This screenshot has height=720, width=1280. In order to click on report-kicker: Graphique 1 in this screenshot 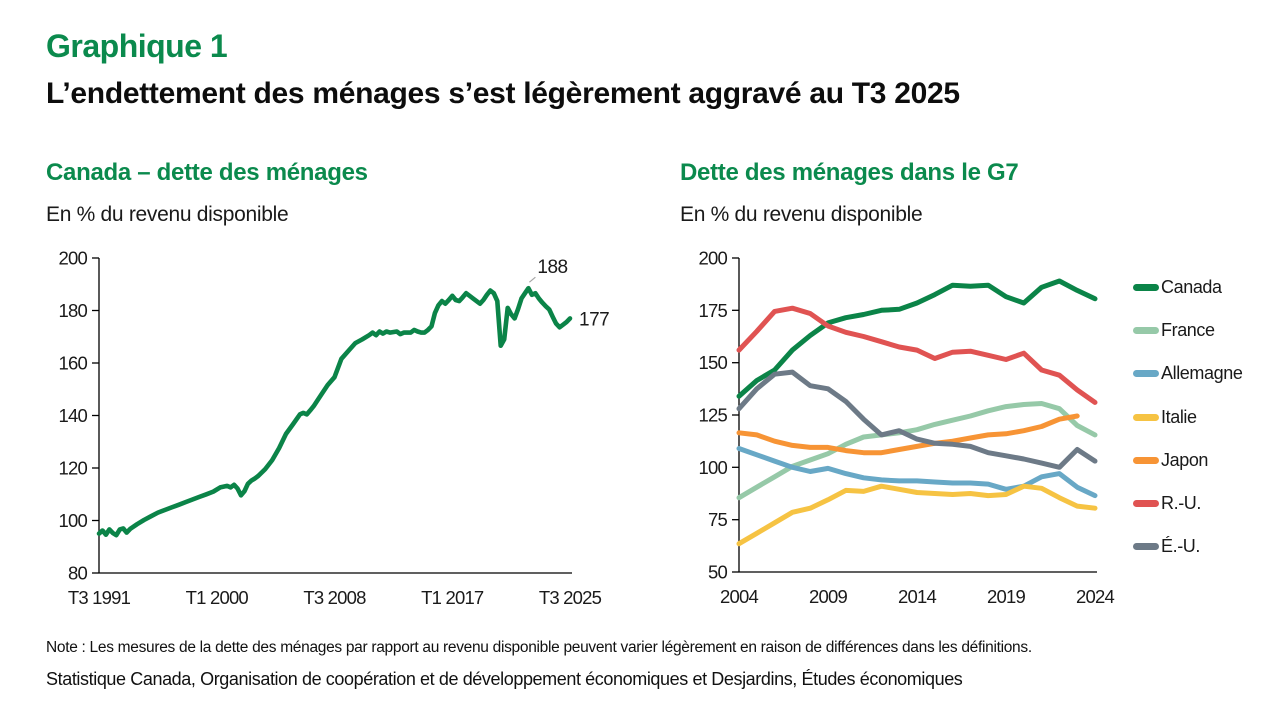, I will do `click(137, 46)`.